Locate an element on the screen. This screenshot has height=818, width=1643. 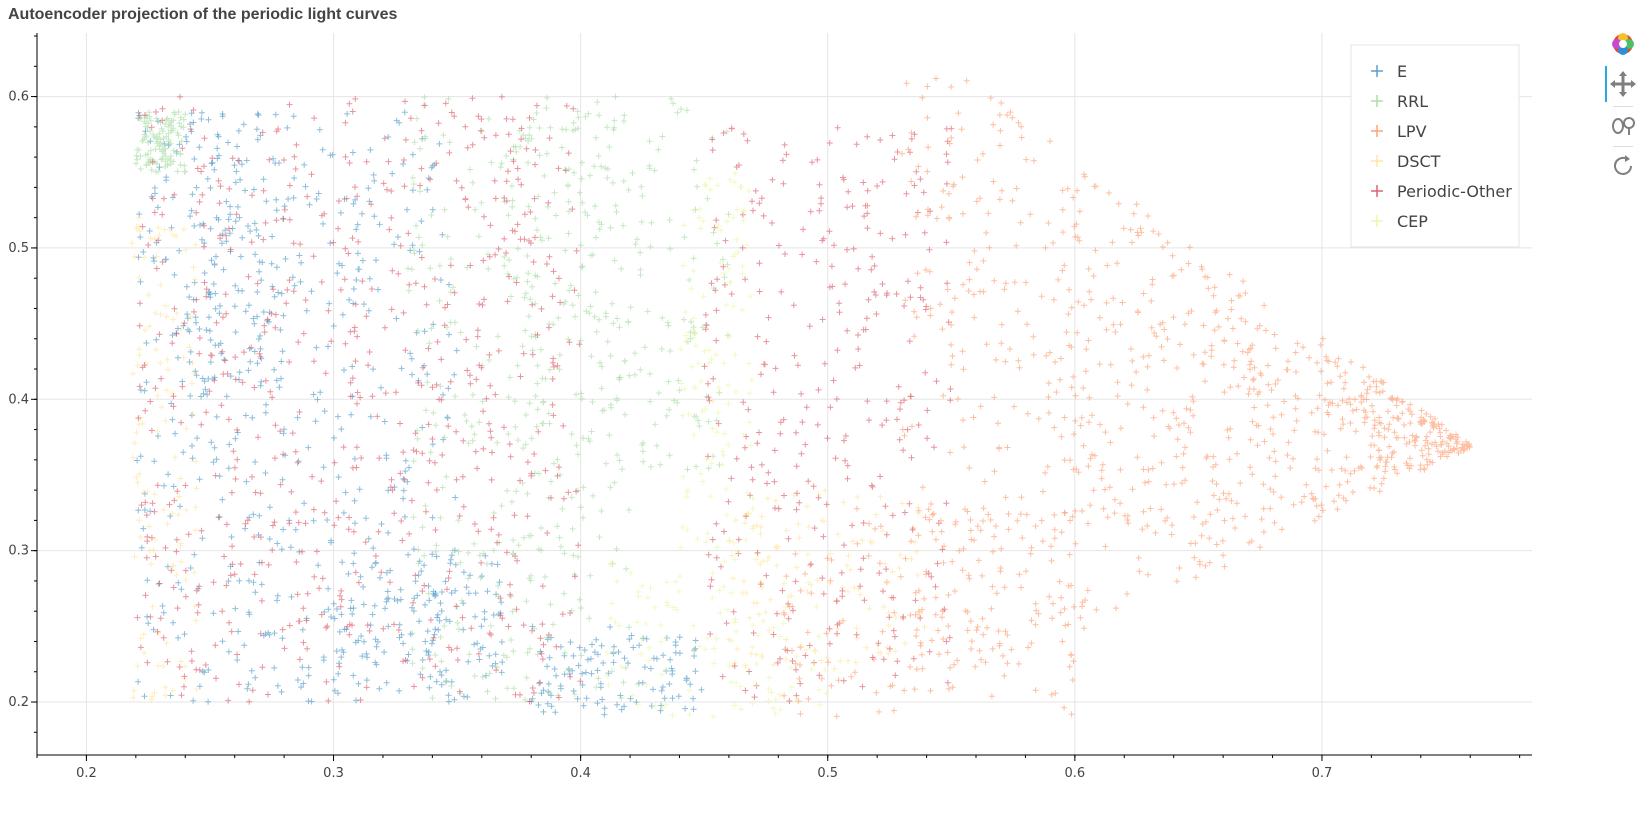
x-tick-label: 0.2 is located at coordinates (86, 773).